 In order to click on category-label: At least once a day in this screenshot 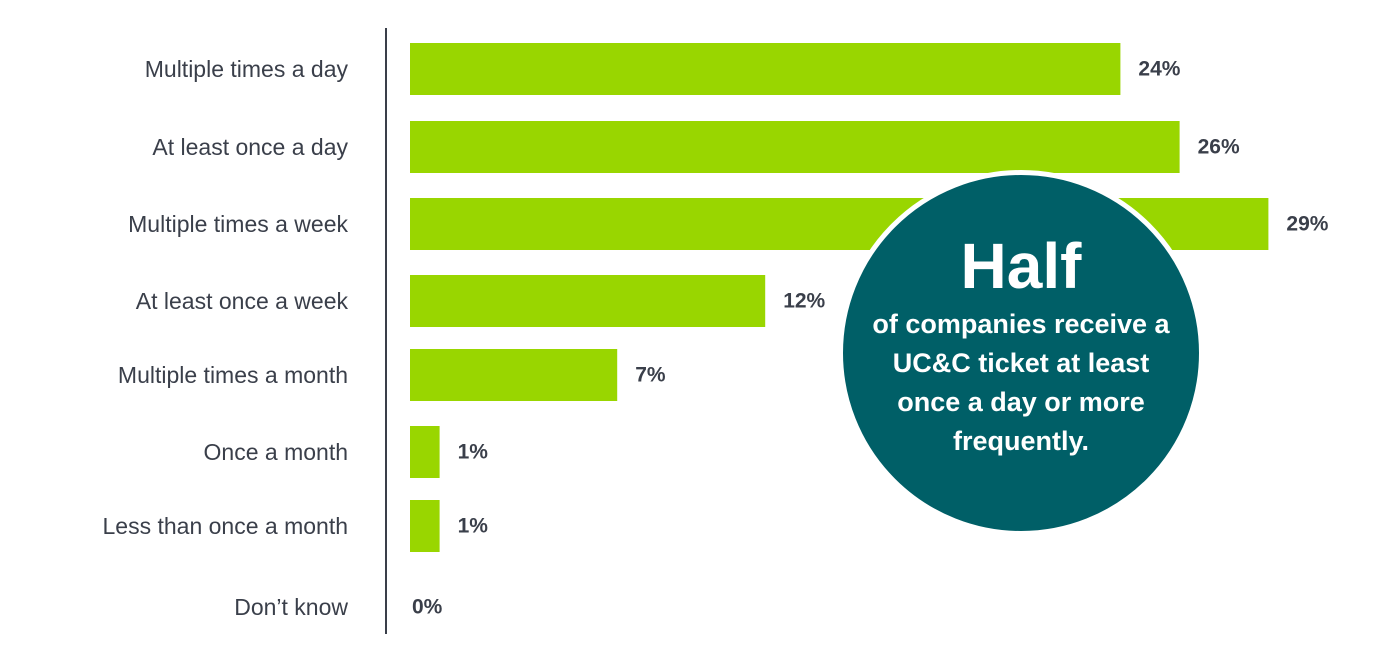, I will do `click(250, 147)`.